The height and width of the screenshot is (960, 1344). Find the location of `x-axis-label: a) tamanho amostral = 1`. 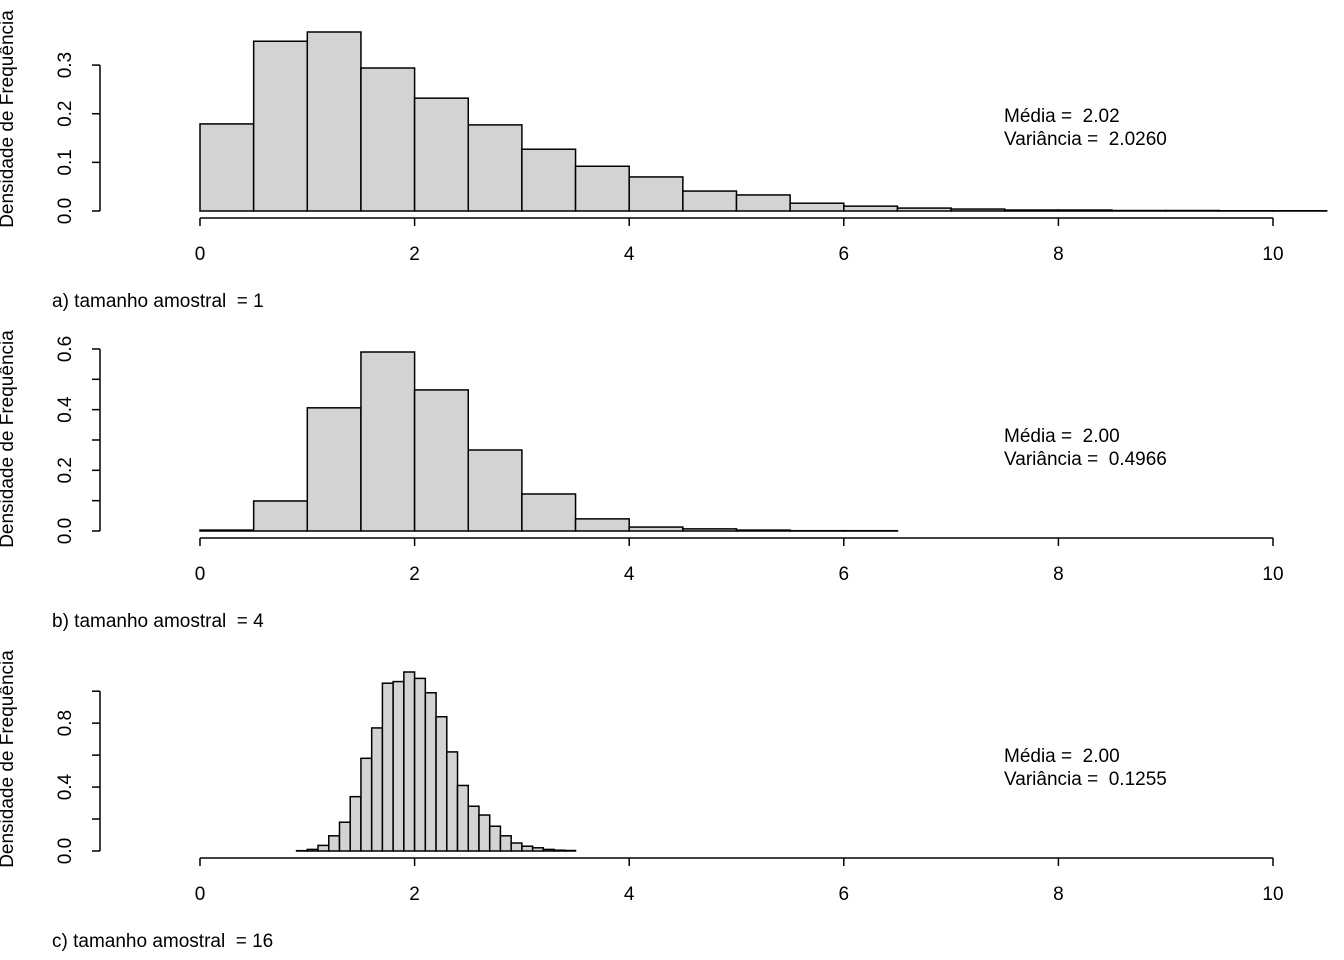

x-axis-label: a) tamanho amostral = 1 is located at coordinates (158, 301).